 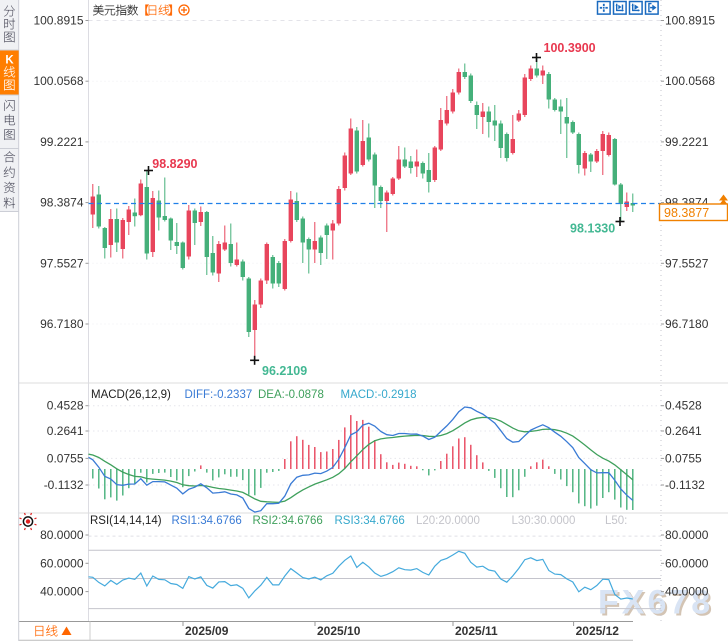 I want to click on svg-text: 98.3877, so click(x=686, y=213).